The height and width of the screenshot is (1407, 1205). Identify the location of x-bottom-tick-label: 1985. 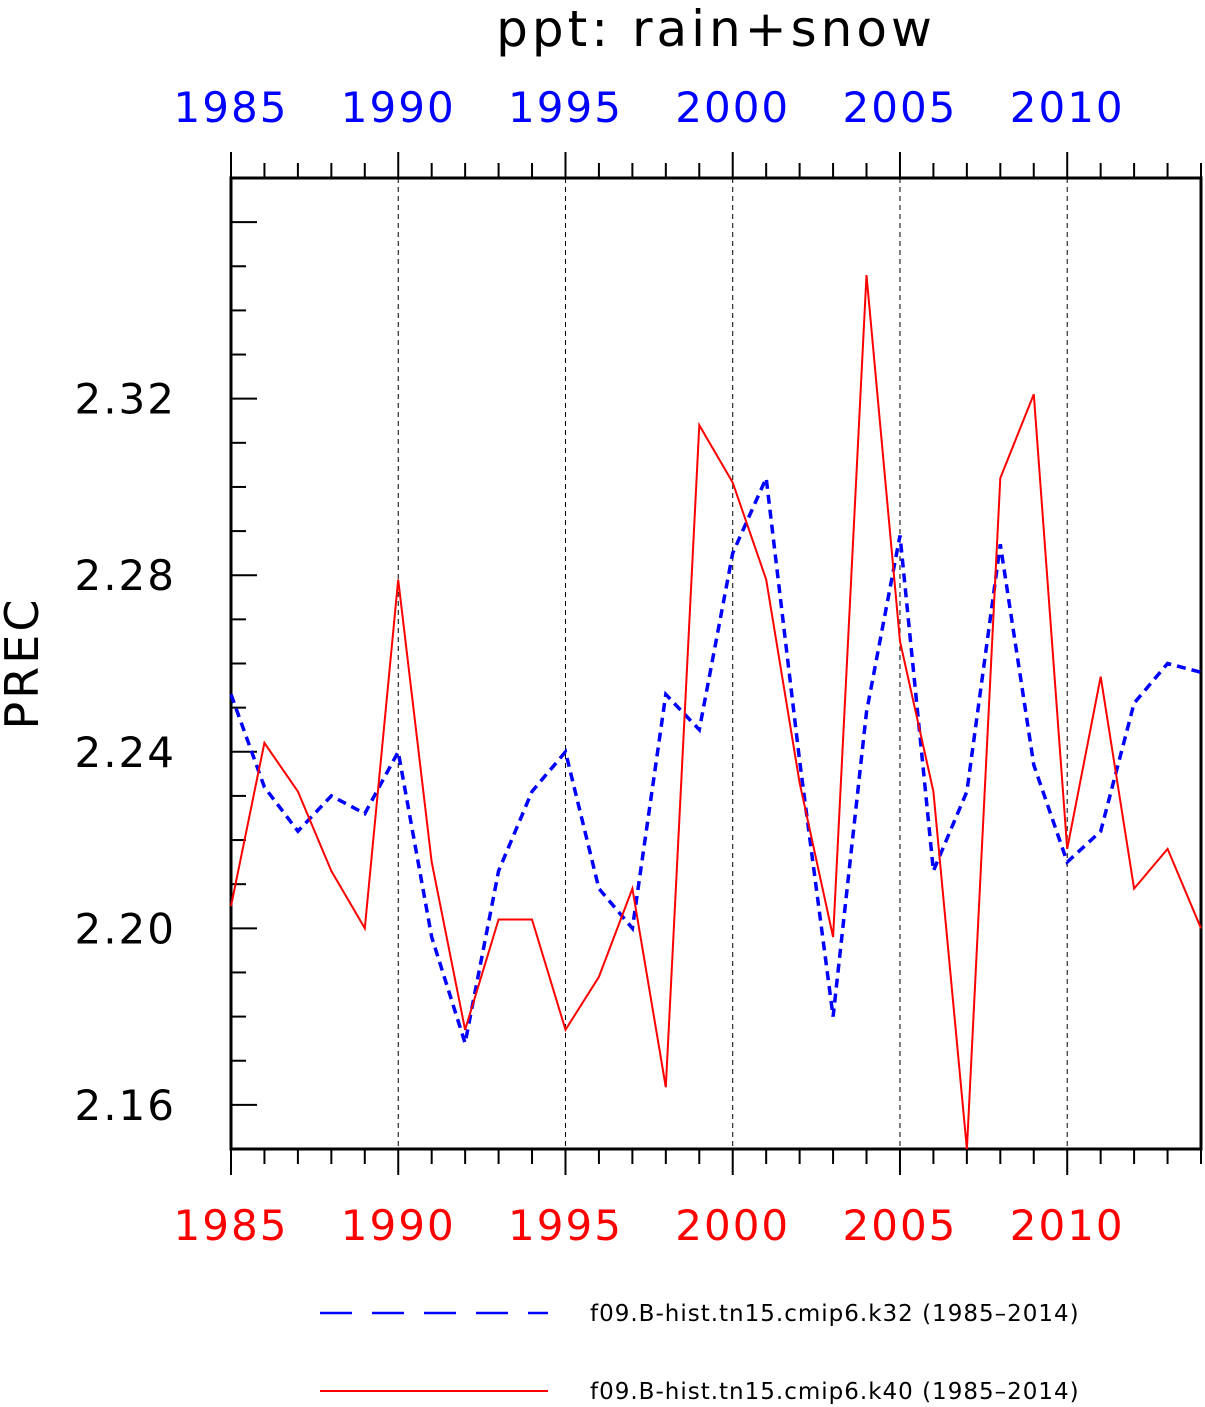
(231, 1225).